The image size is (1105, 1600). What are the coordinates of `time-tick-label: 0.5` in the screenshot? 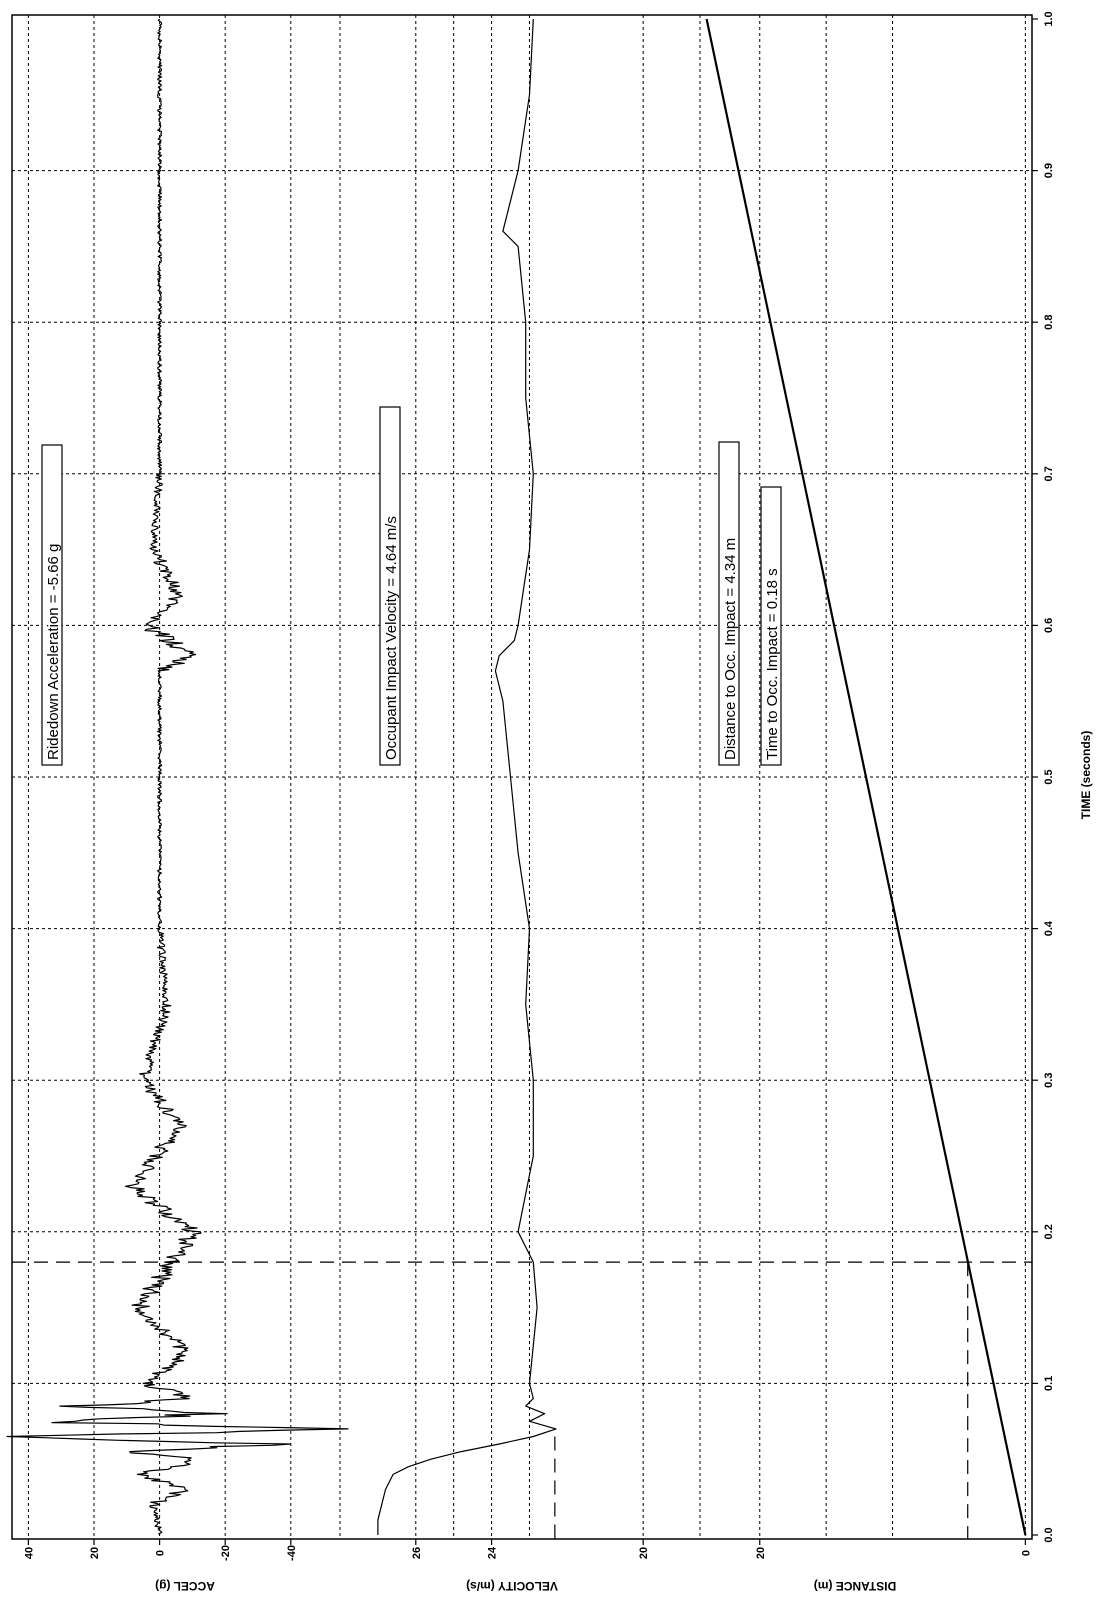 It's located at (1049, 776).